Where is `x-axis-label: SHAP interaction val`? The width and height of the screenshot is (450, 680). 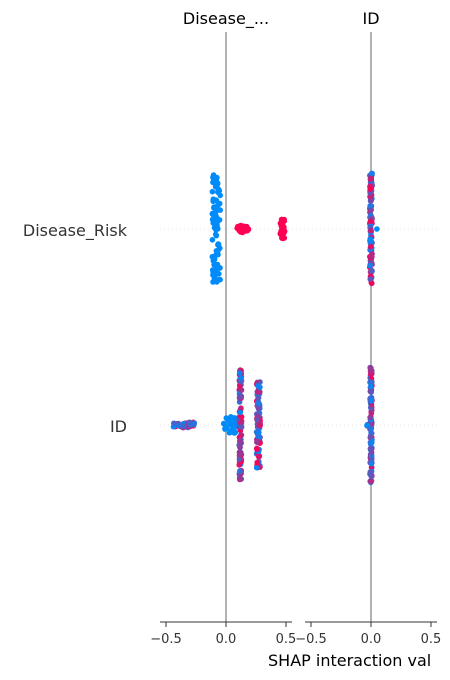 x-axis-label: SHAP interaction val is located at coordinates (349, 660).